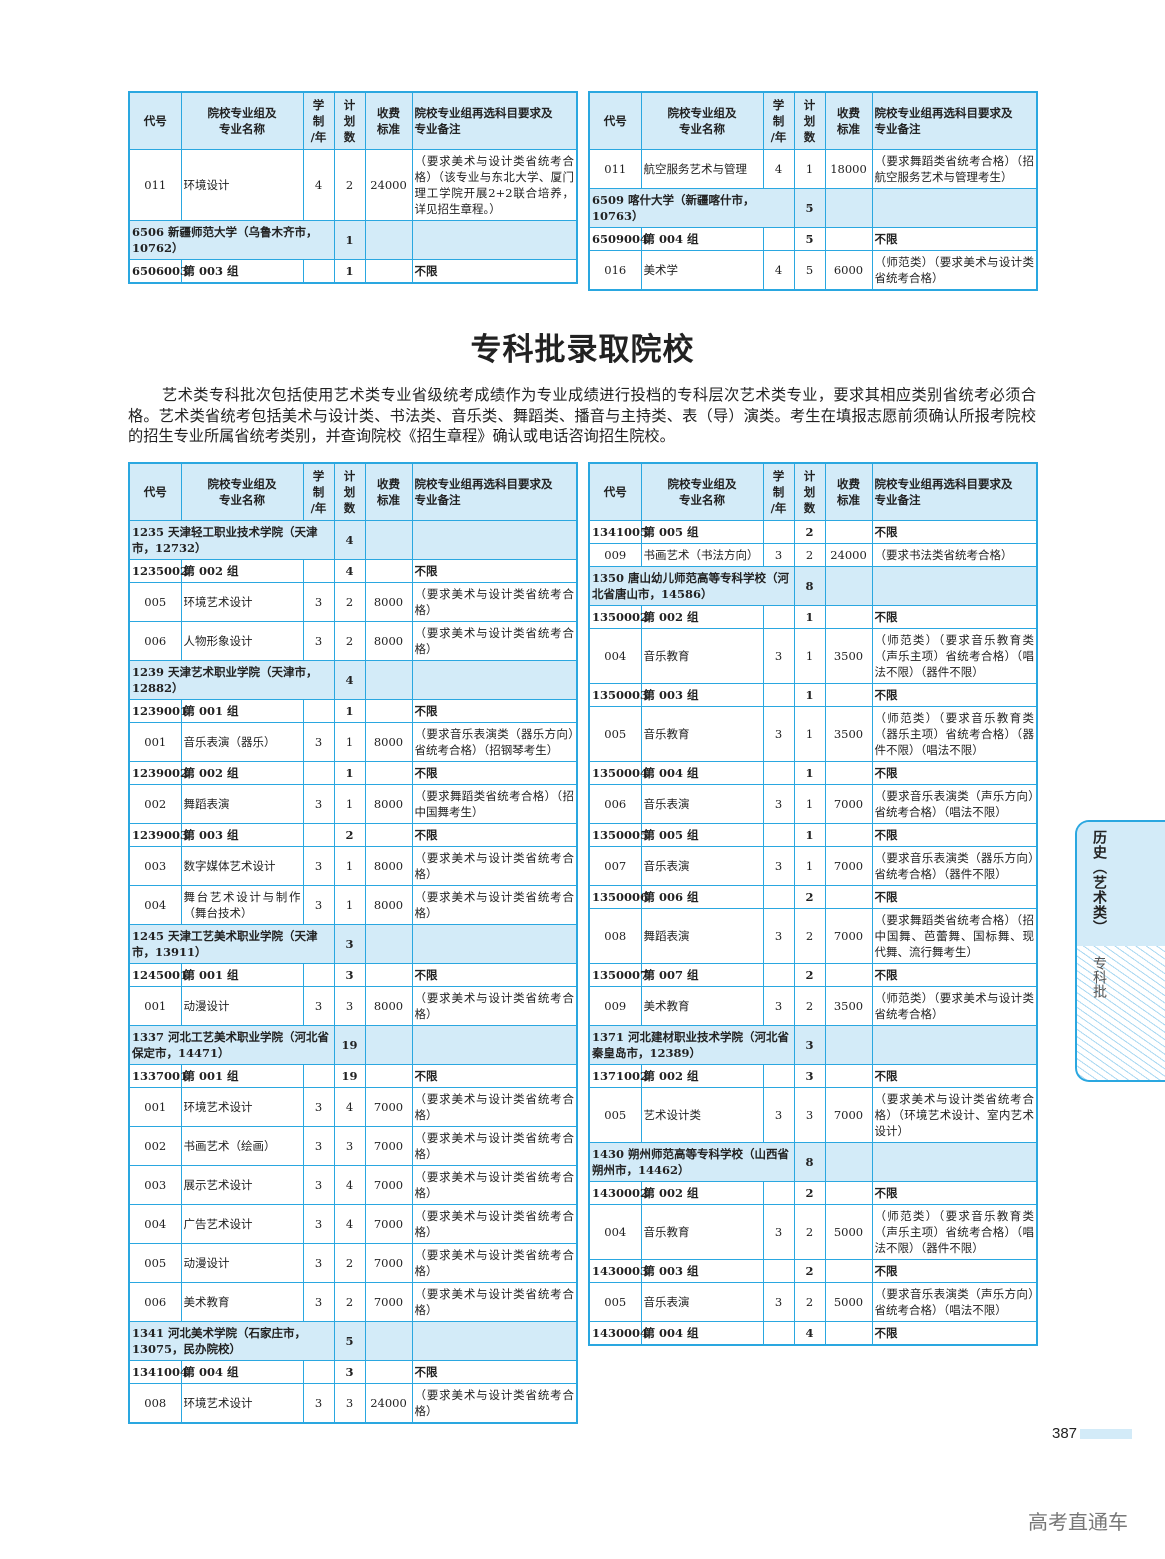 The width and height of the screenshot is (1165, 1559). Describe the element at coordinates (388, 491) in the screenshot. I see `header-fee: 收费 标准` at that location.